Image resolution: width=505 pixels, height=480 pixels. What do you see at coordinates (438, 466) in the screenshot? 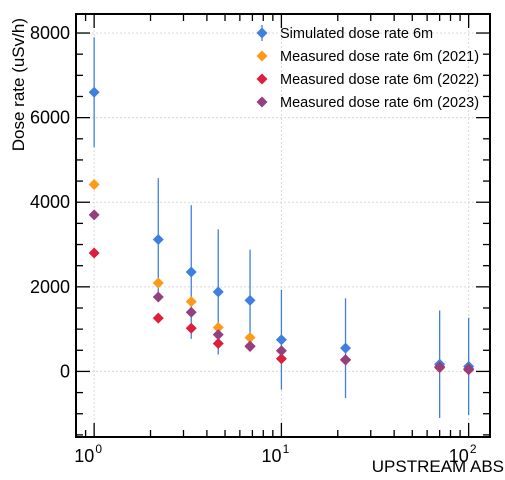
I see `x-axis-title: UPSTREAM ABS` at bounding box center [438, 466].